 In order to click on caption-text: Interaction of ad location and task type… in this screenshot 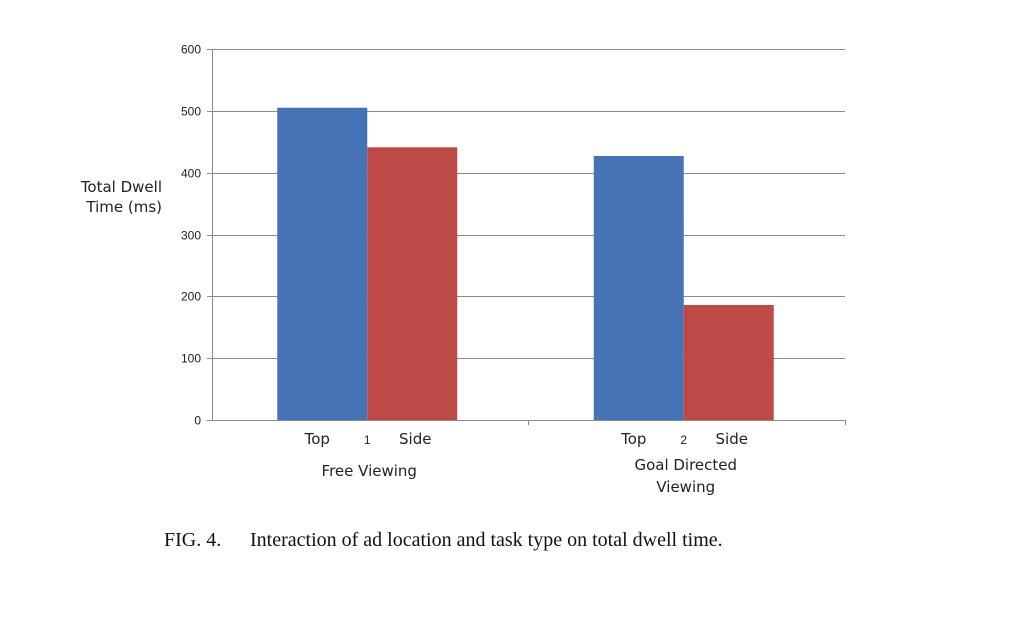, I will do `click(486, 540)`.